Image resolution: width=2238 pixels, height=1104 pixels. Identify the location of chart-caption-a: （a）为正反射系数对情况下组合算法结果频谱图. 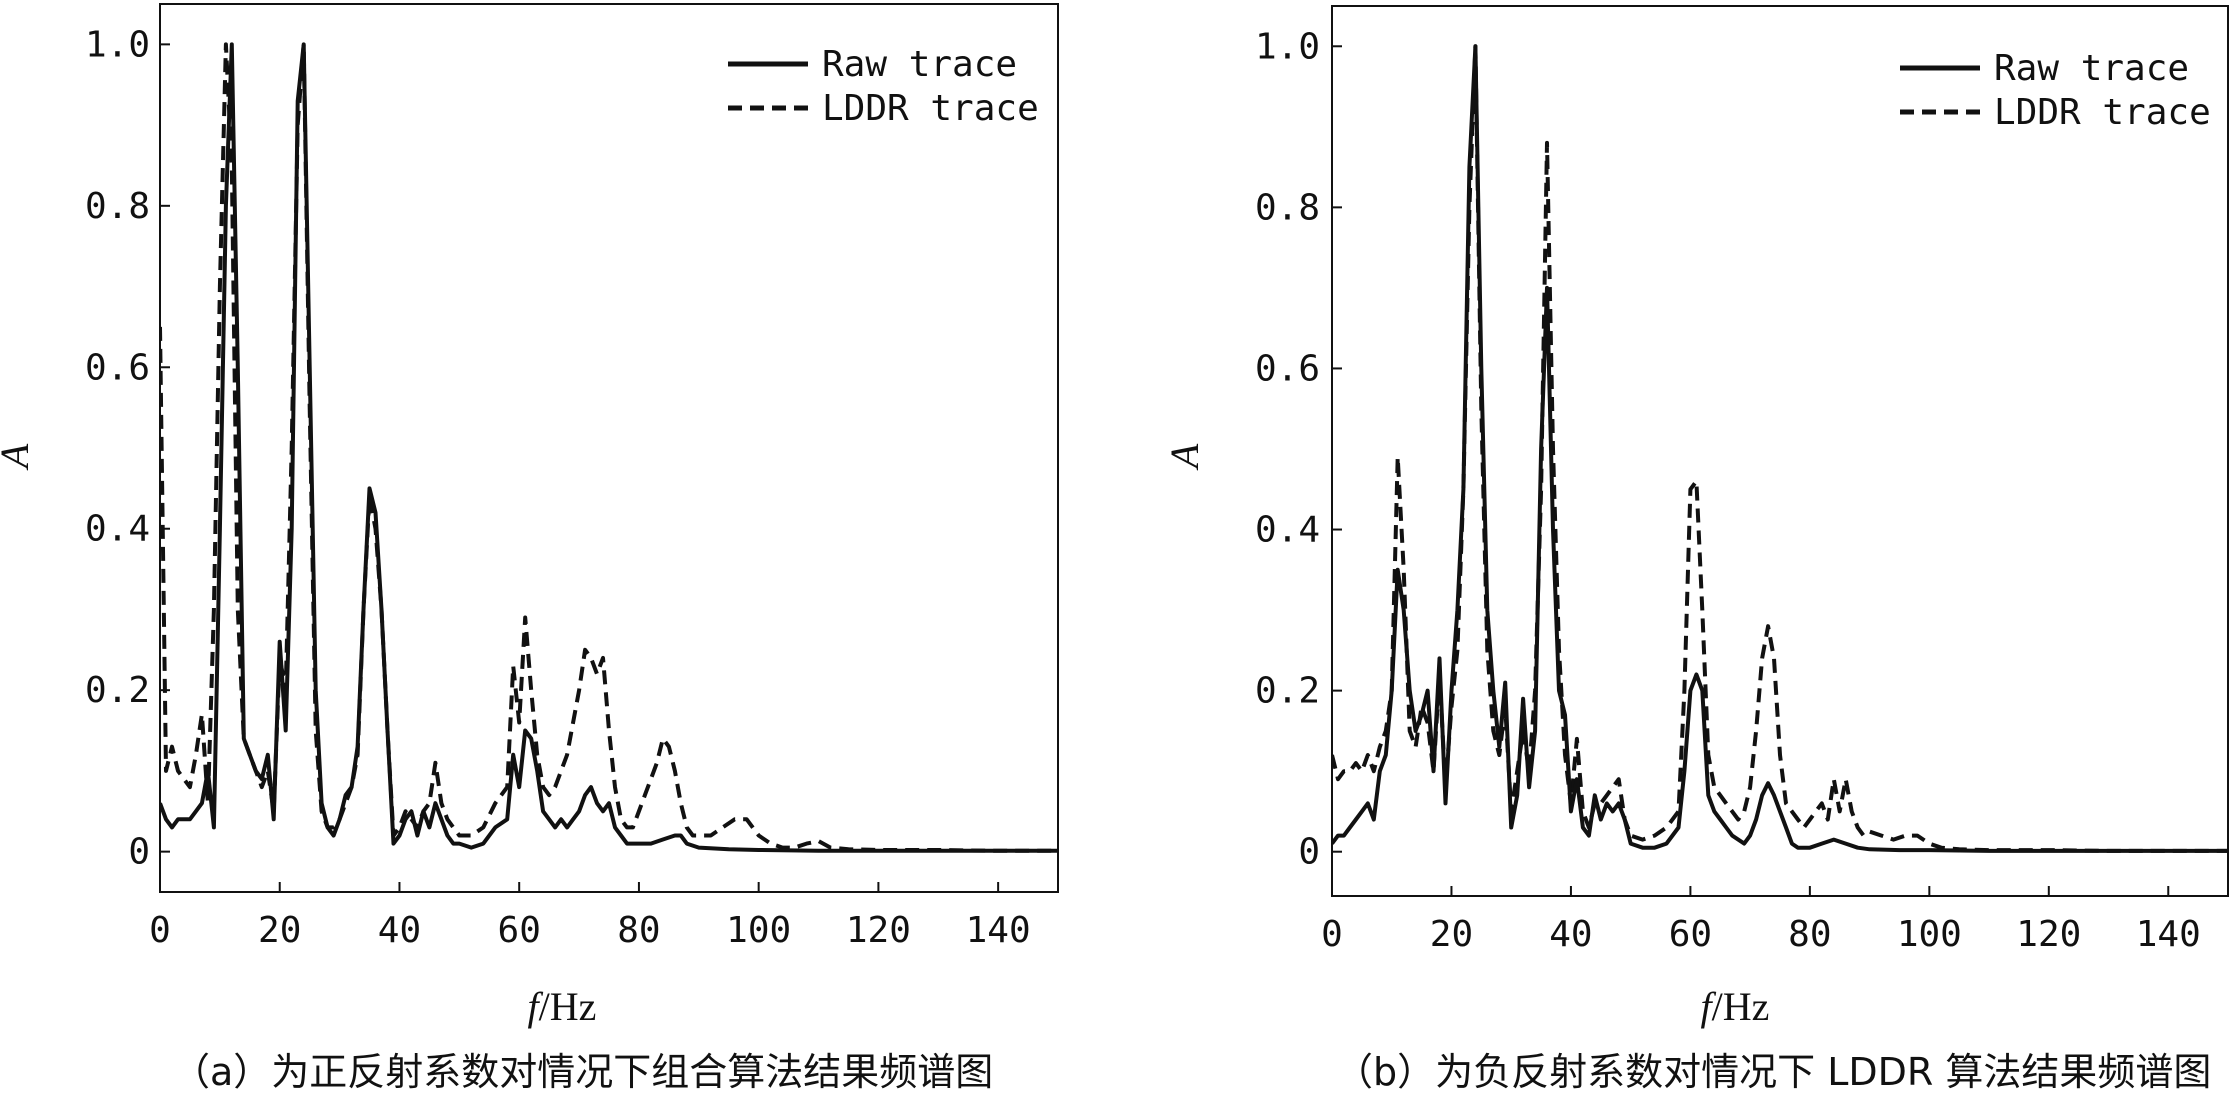
(582, 1072).